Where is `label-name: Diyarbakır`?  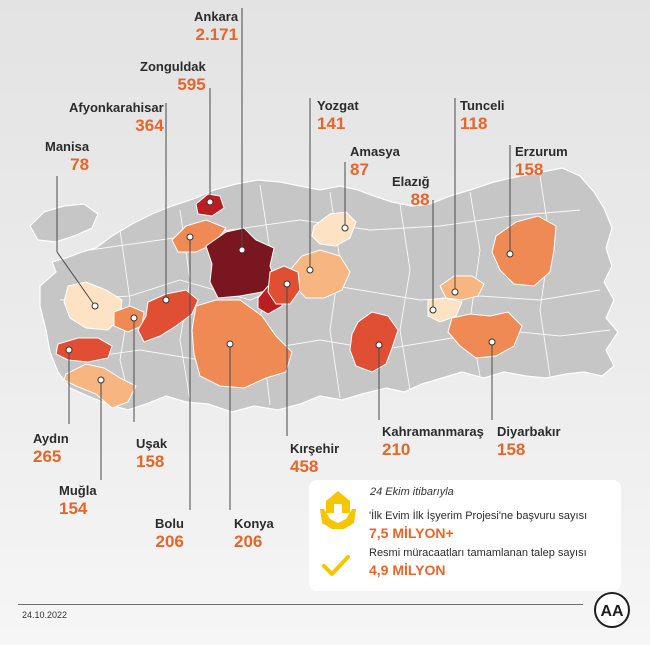 label-name: Diyarbakır is located at coordinates (529, 431).